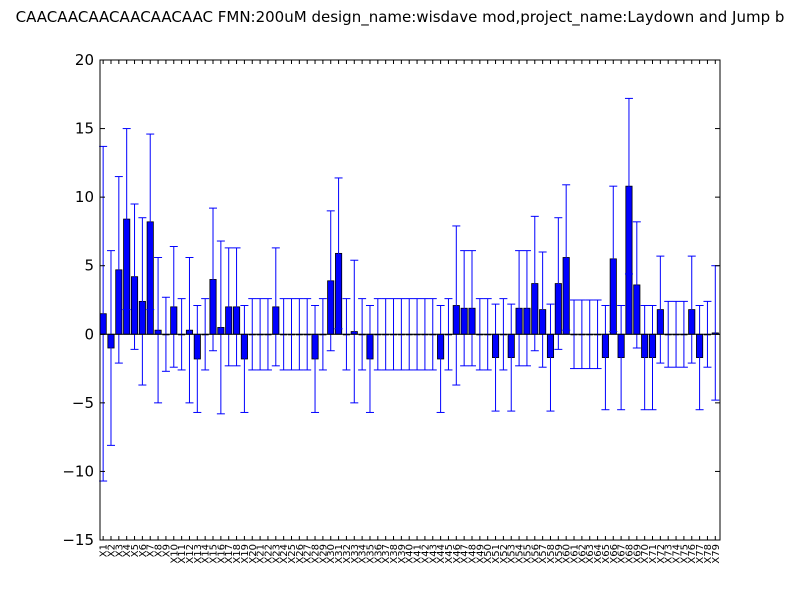  What do you see at coordinates (143, 550) in the screenshot?
I see `x-tick-label-X6: X6` at bounding box center [143, 550].